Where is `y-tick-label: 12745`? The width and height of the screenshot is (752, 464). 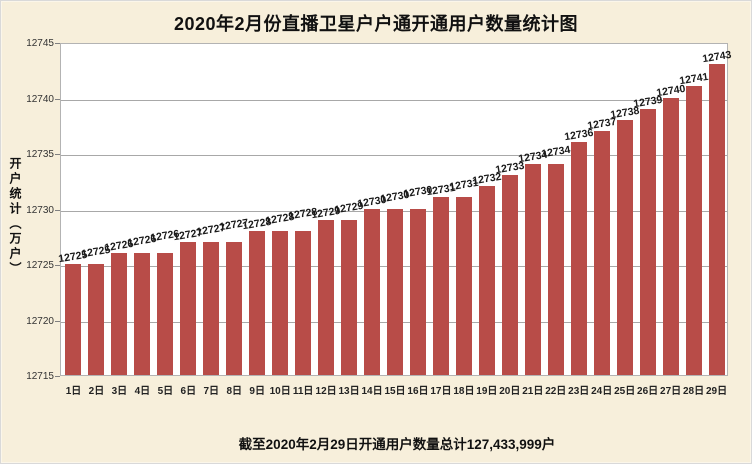 y-tick-label: 12745 is located at coordinates (40, 43).